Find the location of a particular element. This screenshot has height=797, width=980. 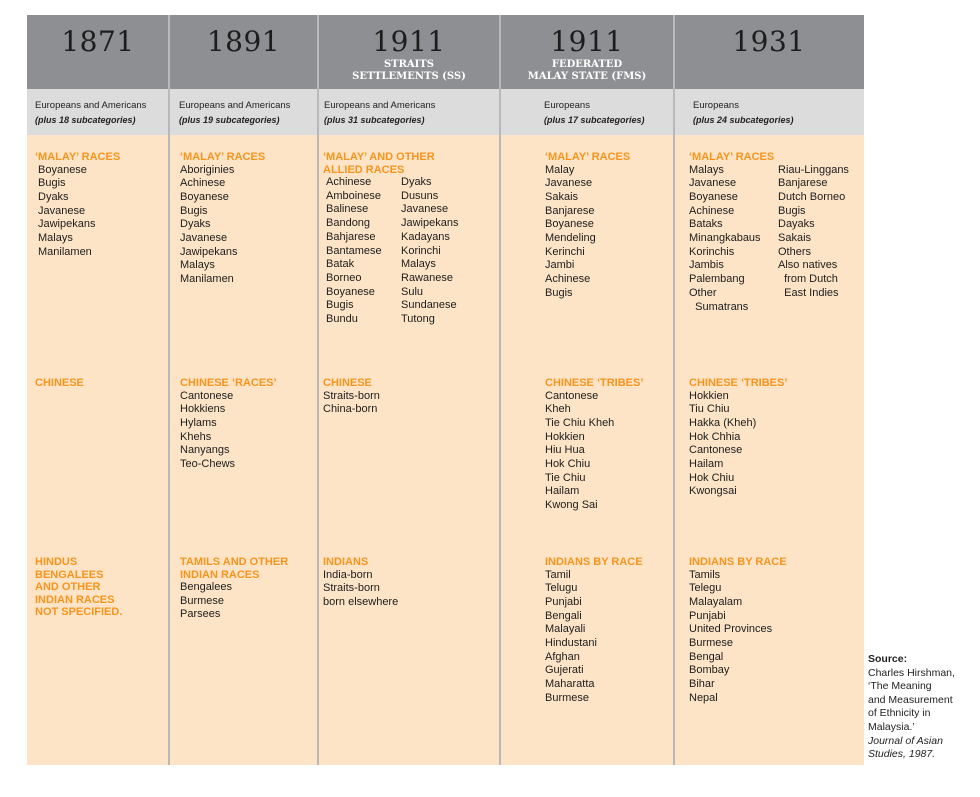

list-item: Bihar is located at coordinates (702, 684).